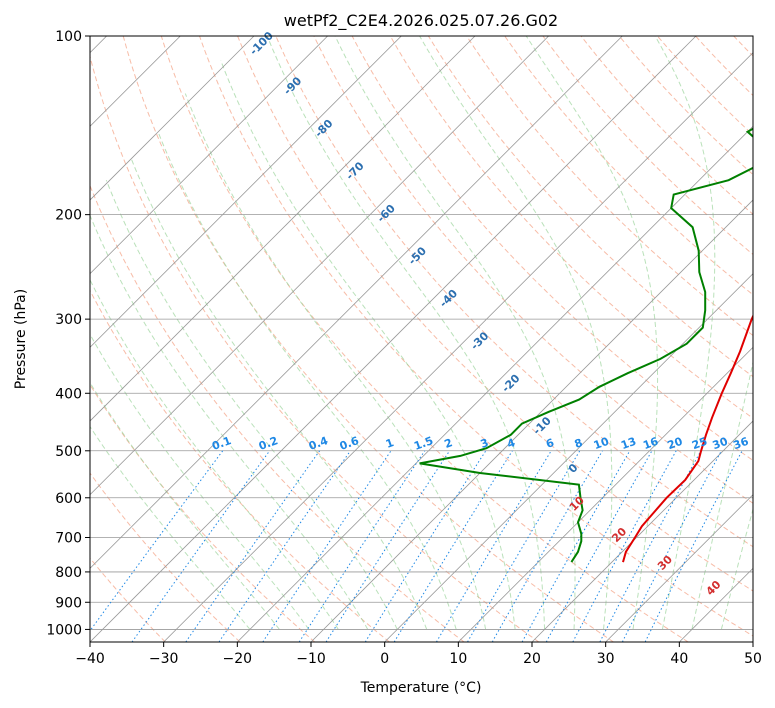 The image size is (775, 708). What do you see at coordinates (311, 659) in the screenshot?
I see `x-tick-label: −10` at bounding box center [311, 659].